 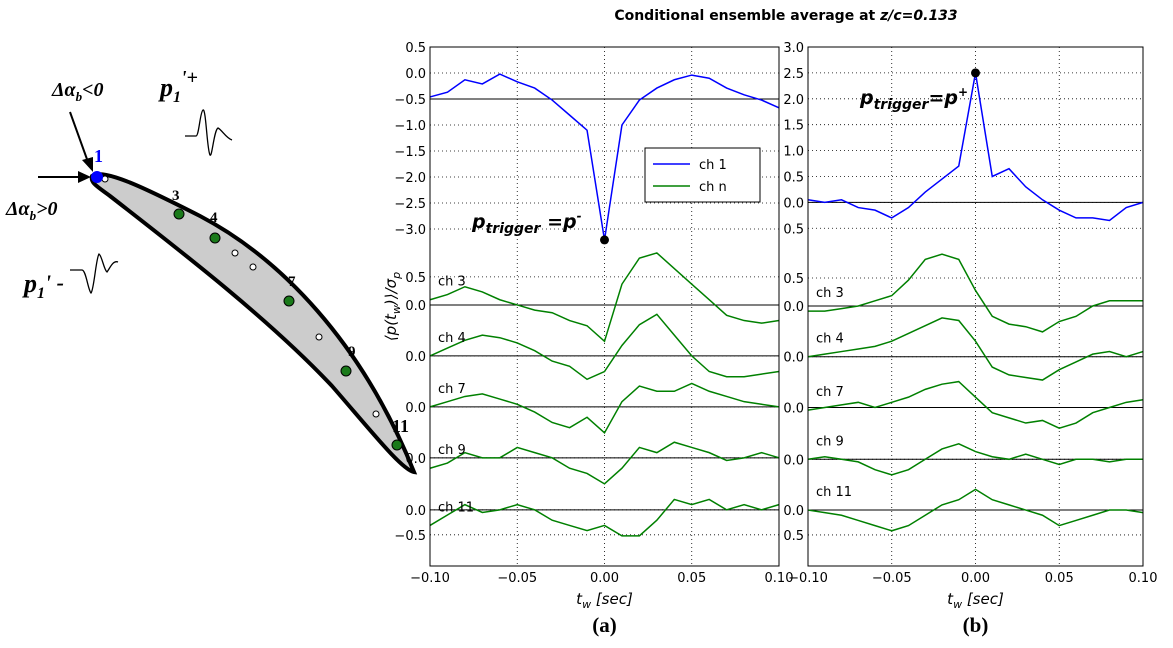 I want to click on yl-part: w, so click(x=396, y=309).